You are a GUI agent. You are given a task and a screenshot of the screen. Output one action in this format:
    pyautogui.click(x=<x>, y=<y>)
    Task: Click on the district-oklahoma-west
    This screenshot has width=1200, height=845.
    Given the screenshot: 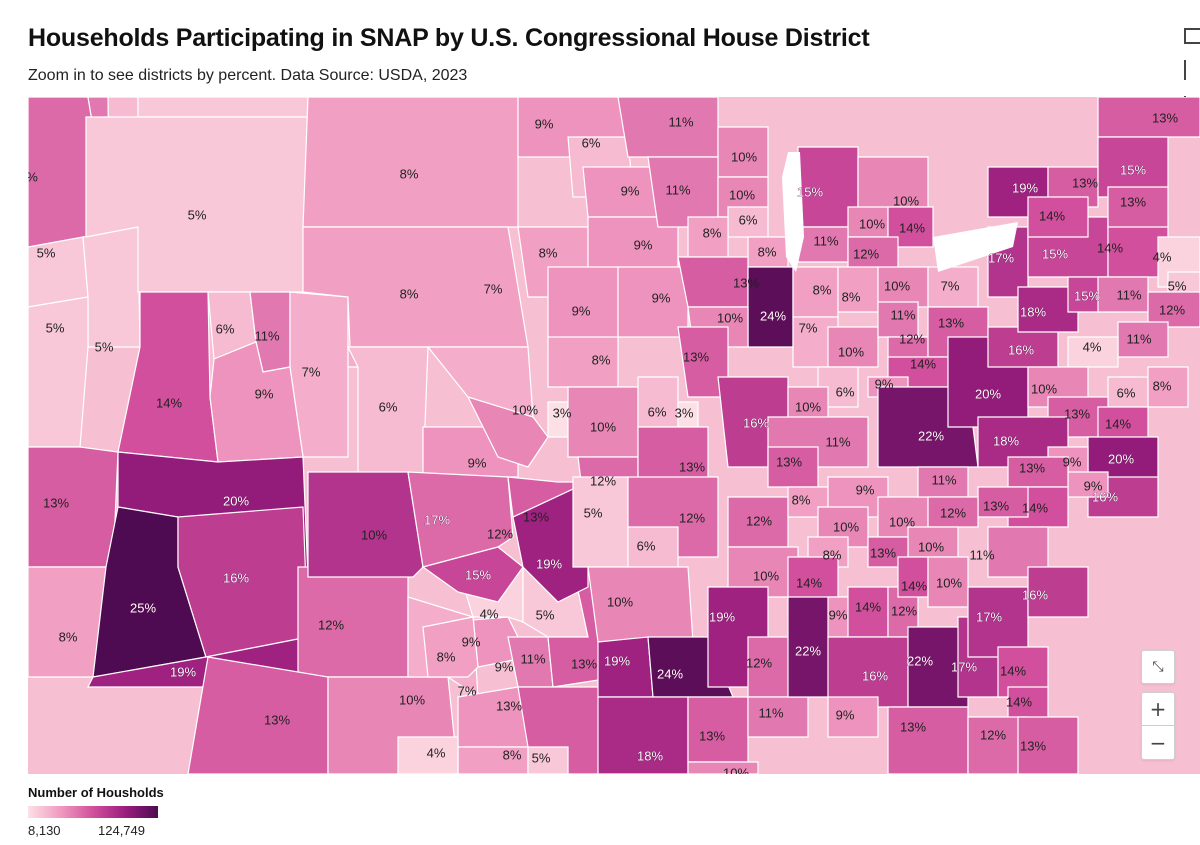 What is the action you would take?
    pyautogui.click(x=365, y=524)
    